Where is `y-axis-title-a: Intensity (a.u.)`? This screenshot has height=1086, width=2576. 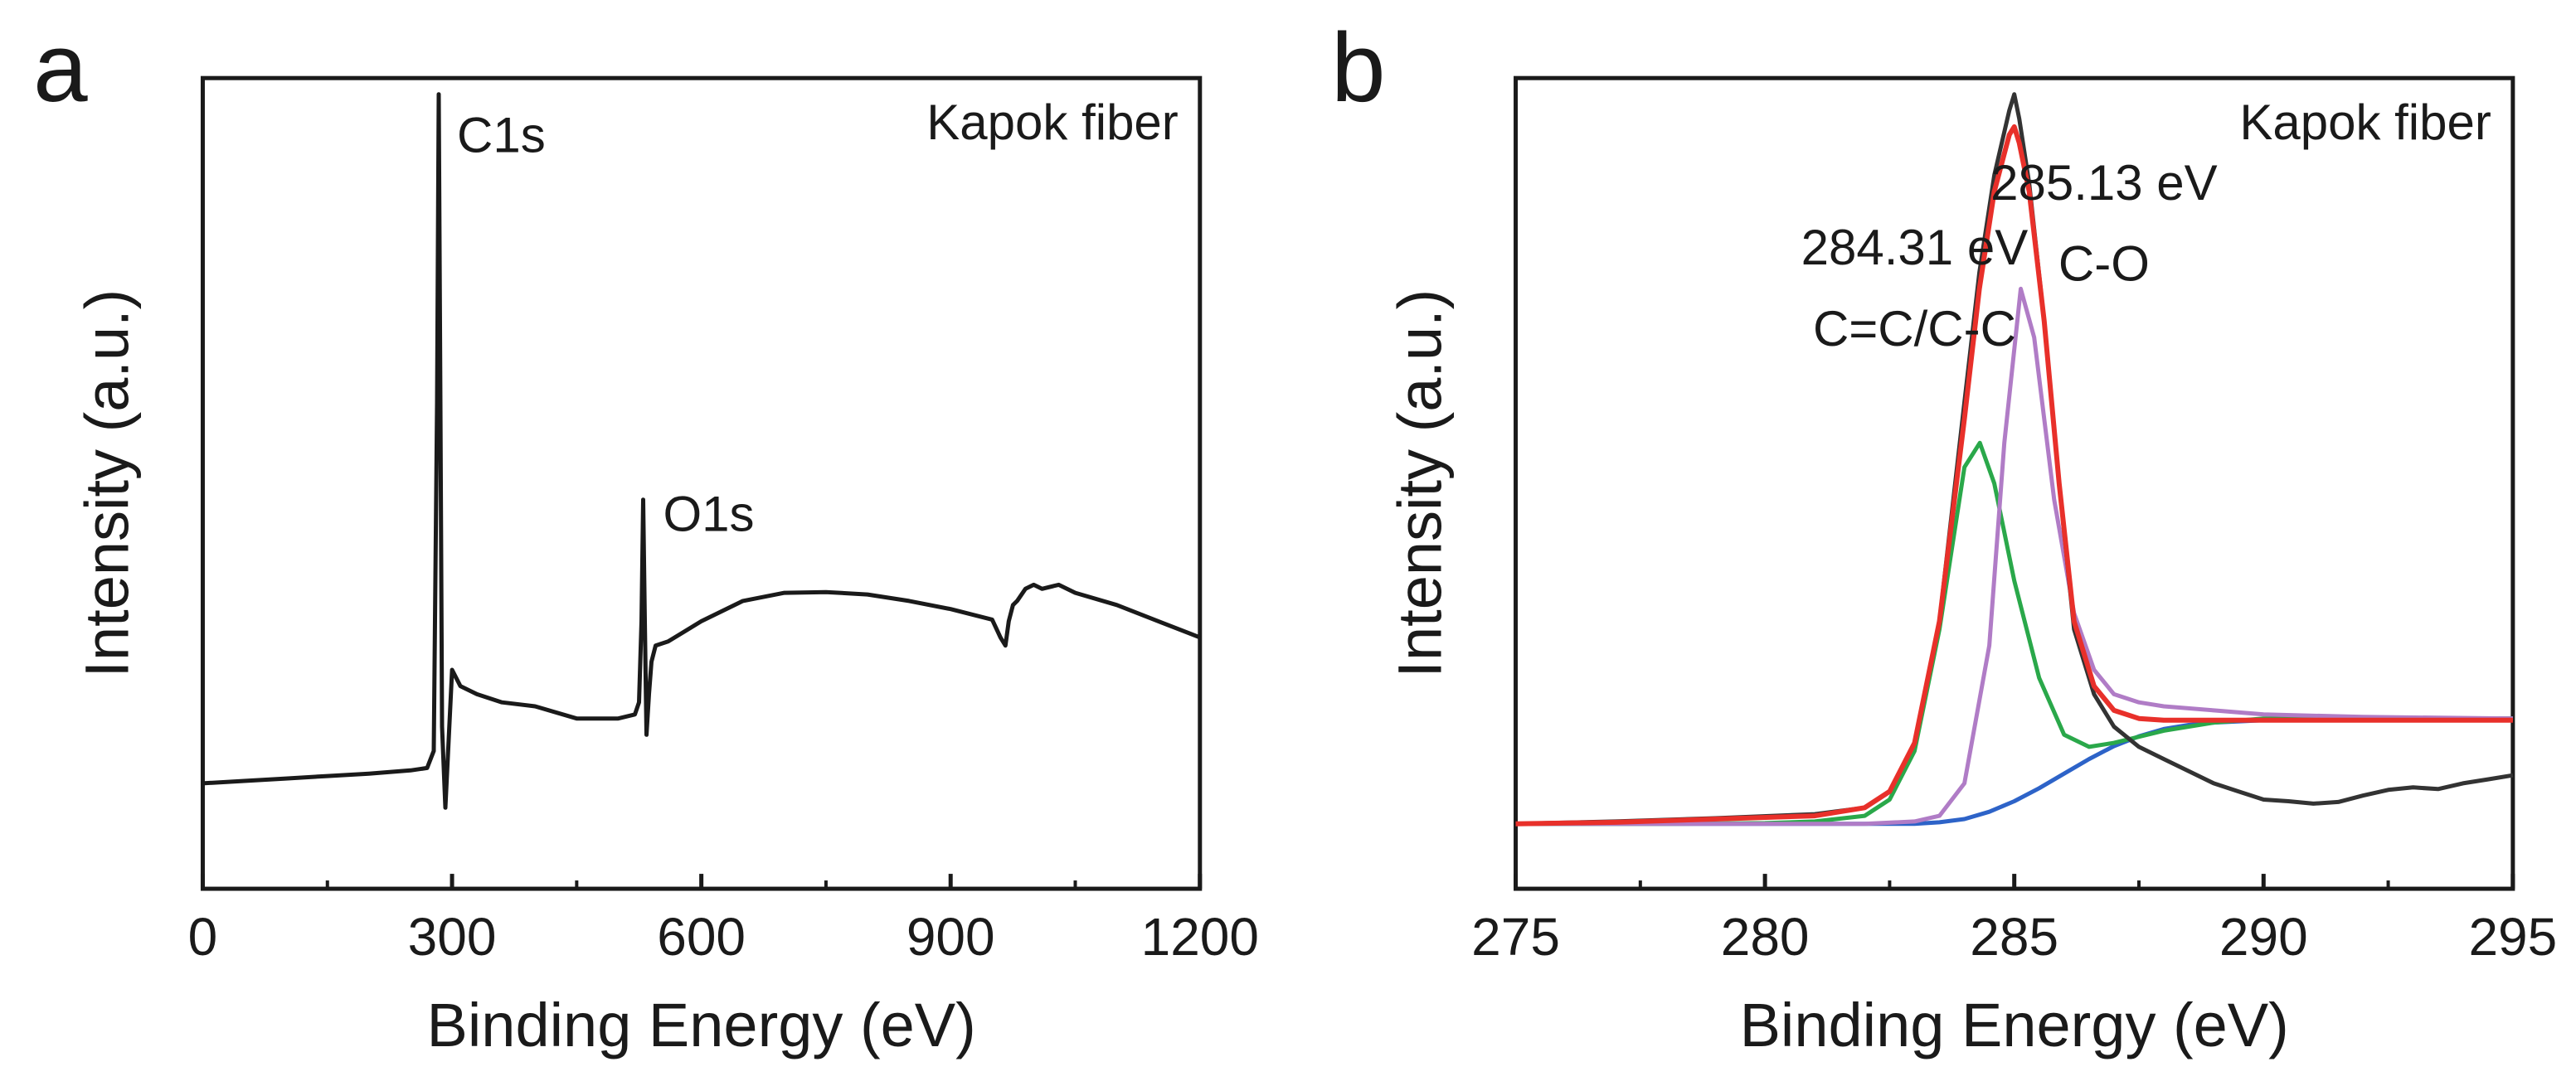 y-axis-title-a: Intensity (a.u.) is located at coordinates (106, 483).